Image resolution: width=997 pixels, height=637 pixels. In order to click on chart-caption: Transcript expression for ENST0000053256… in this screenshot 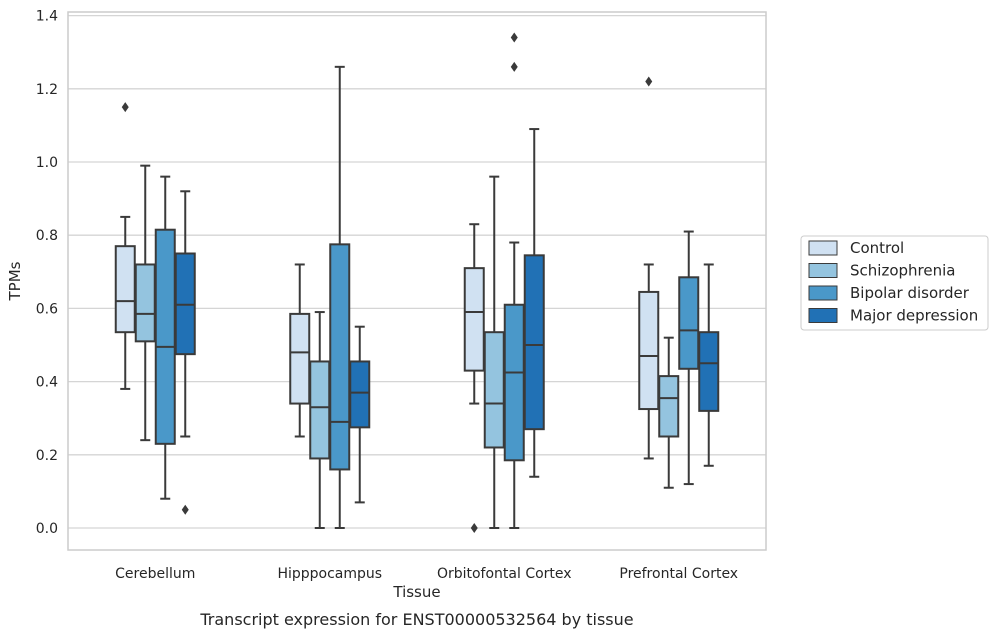, I will do `click(416, 619)`.